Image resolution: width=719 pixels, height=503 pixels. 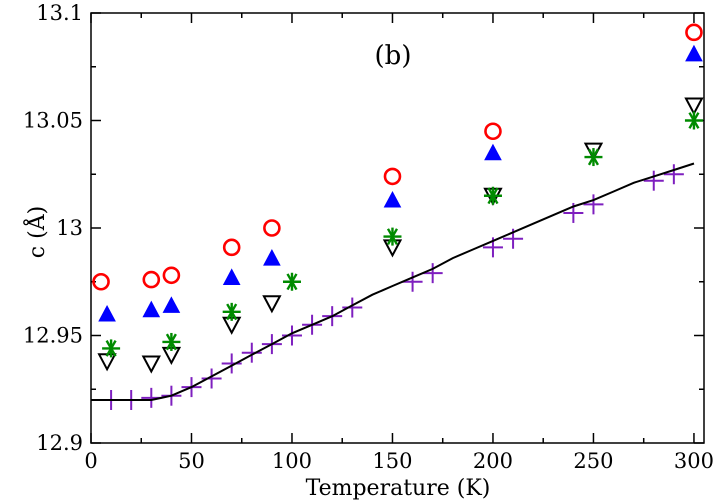 What do you see at coordinates (292, 461) in the screenshot?
I see `x-tick-label: 100` at bounding box center [292, 461].